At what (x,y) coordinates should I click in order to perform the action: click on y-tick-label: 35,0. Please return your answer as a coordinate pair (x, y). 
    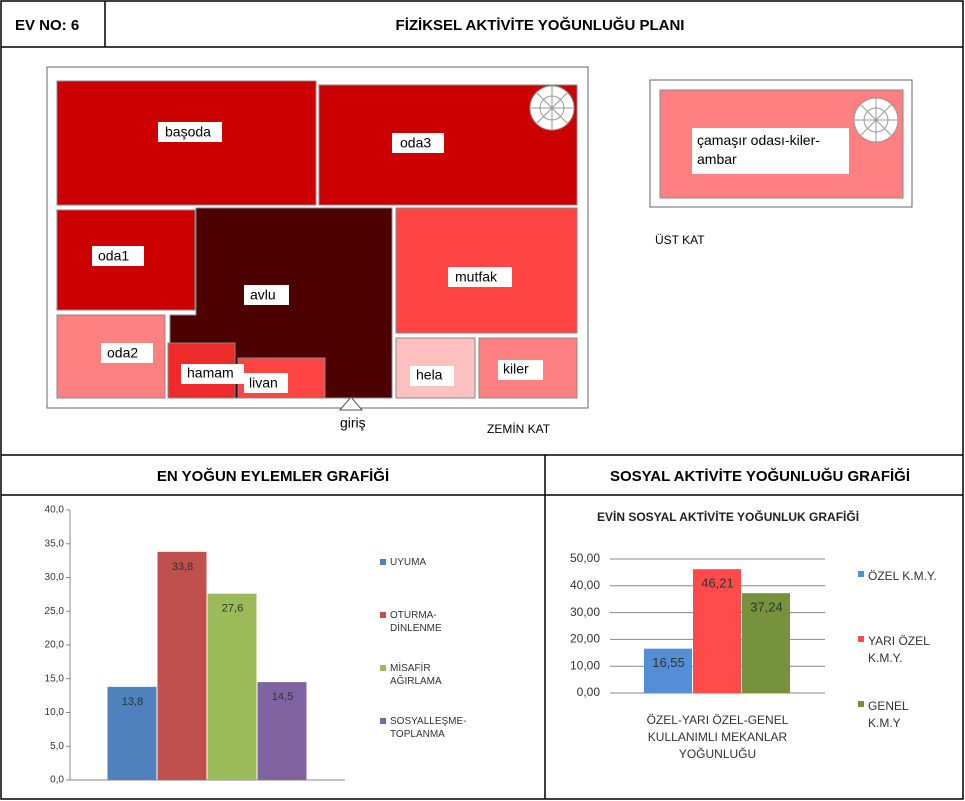
    Looking at the image, I should click on (55, 543).